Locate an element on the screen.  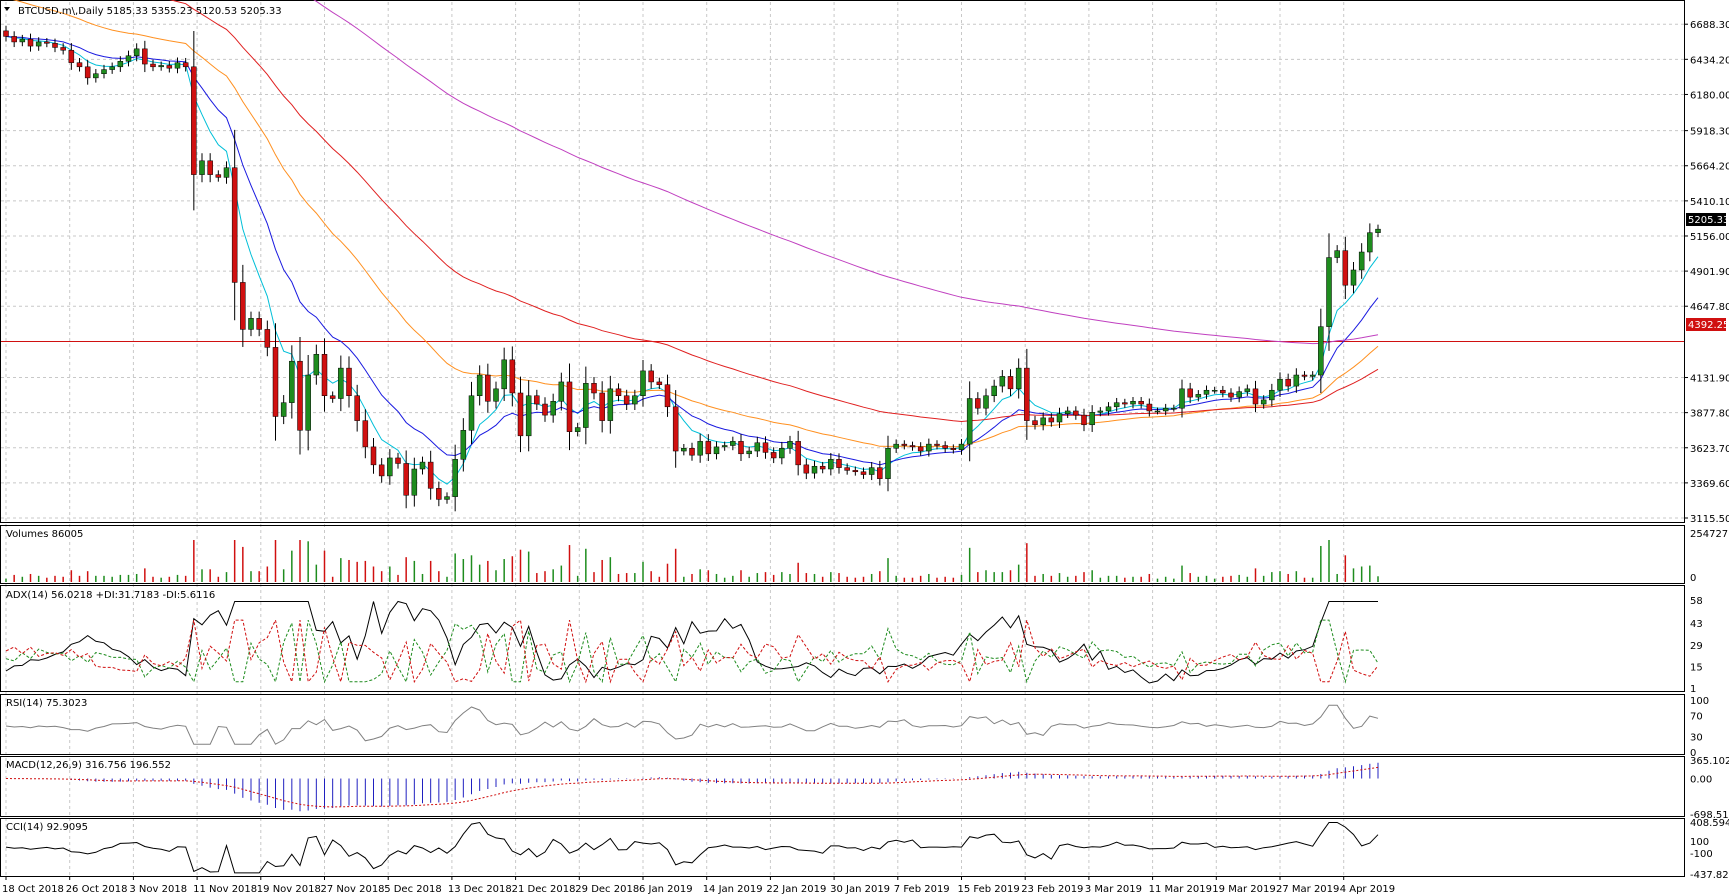
cci-tick-3: -437.8226 is located at coordinates (1709, 875).